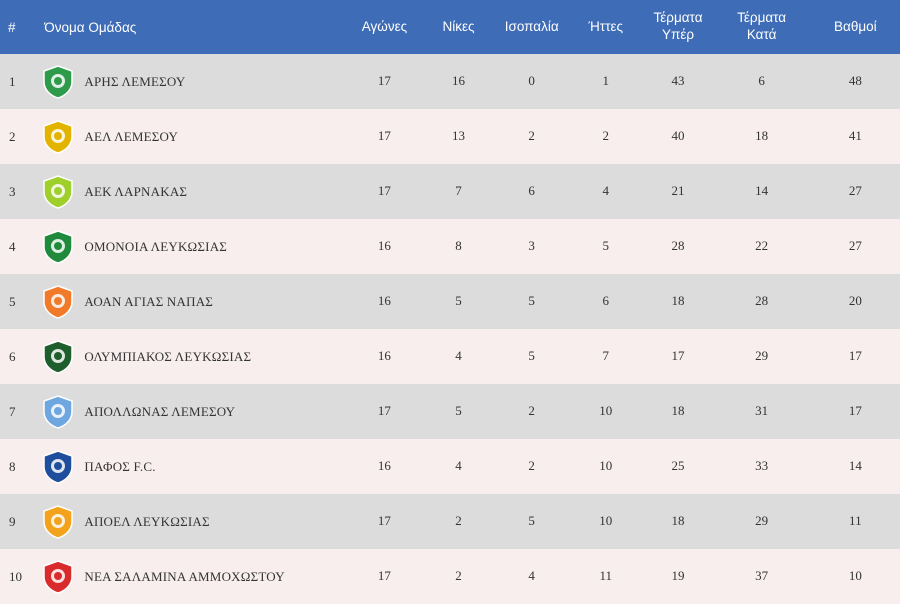 This screenshot has width=900, height=604. What do you see at coordinates (855, 136) in the screenshot?
I see `row-points: 41` at bounding box center [855, 136].